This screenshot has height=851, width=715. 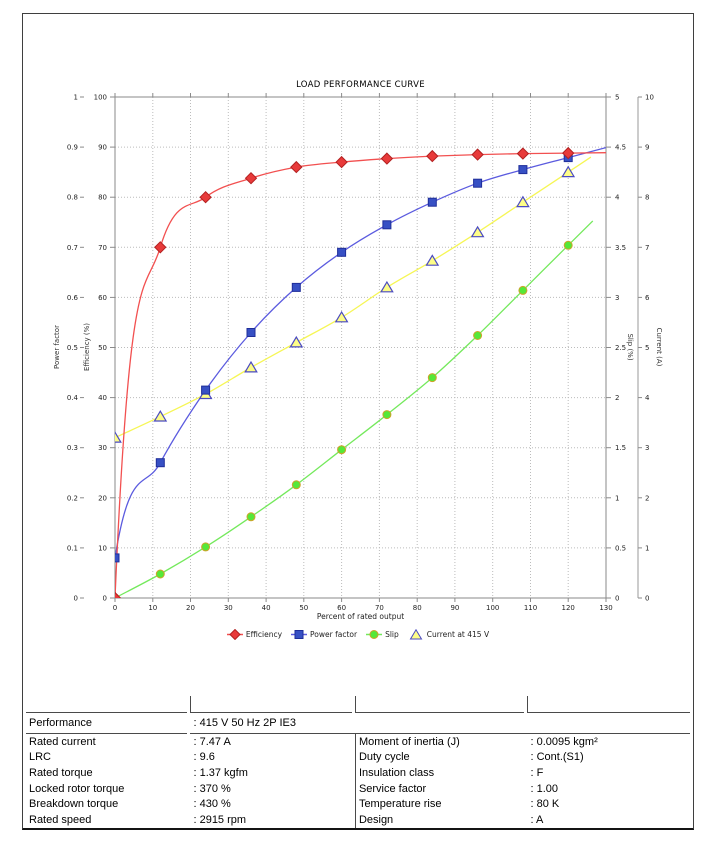 What do you see at coordinates (100, 98) in the screenshot?
I see `efficiency-tick-label: 100` at bounding box center [100, 98].